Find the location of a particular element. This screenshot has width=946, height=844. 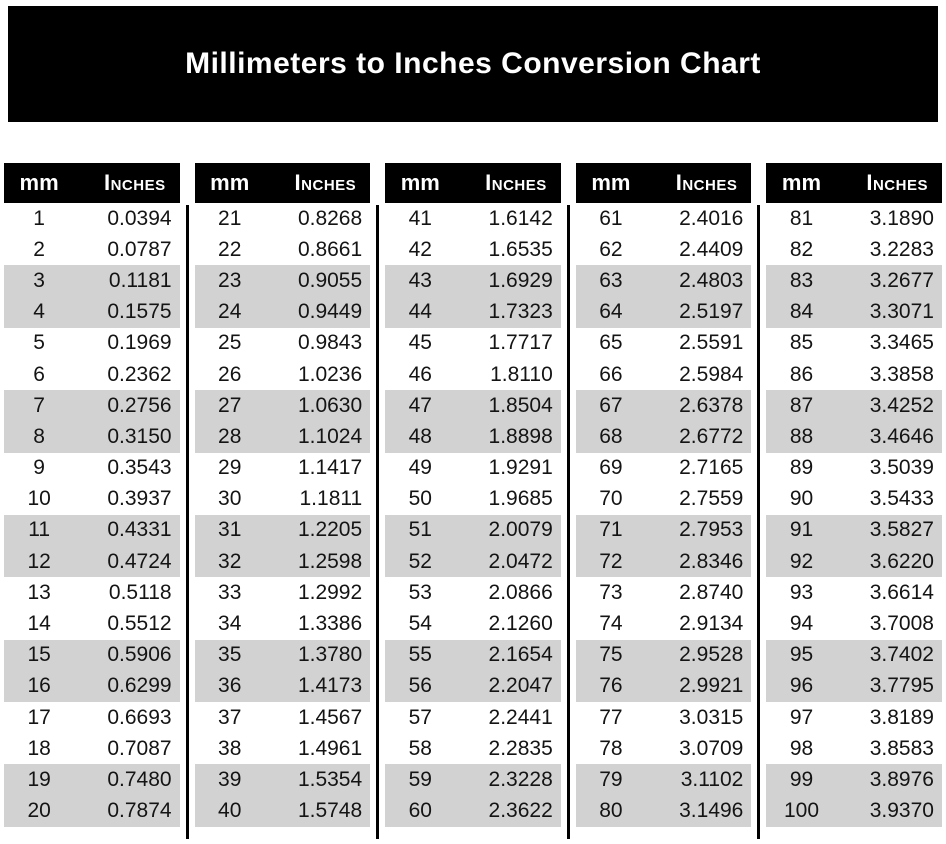

inches-value: 1.7717 is located at coordinates (520, 343).